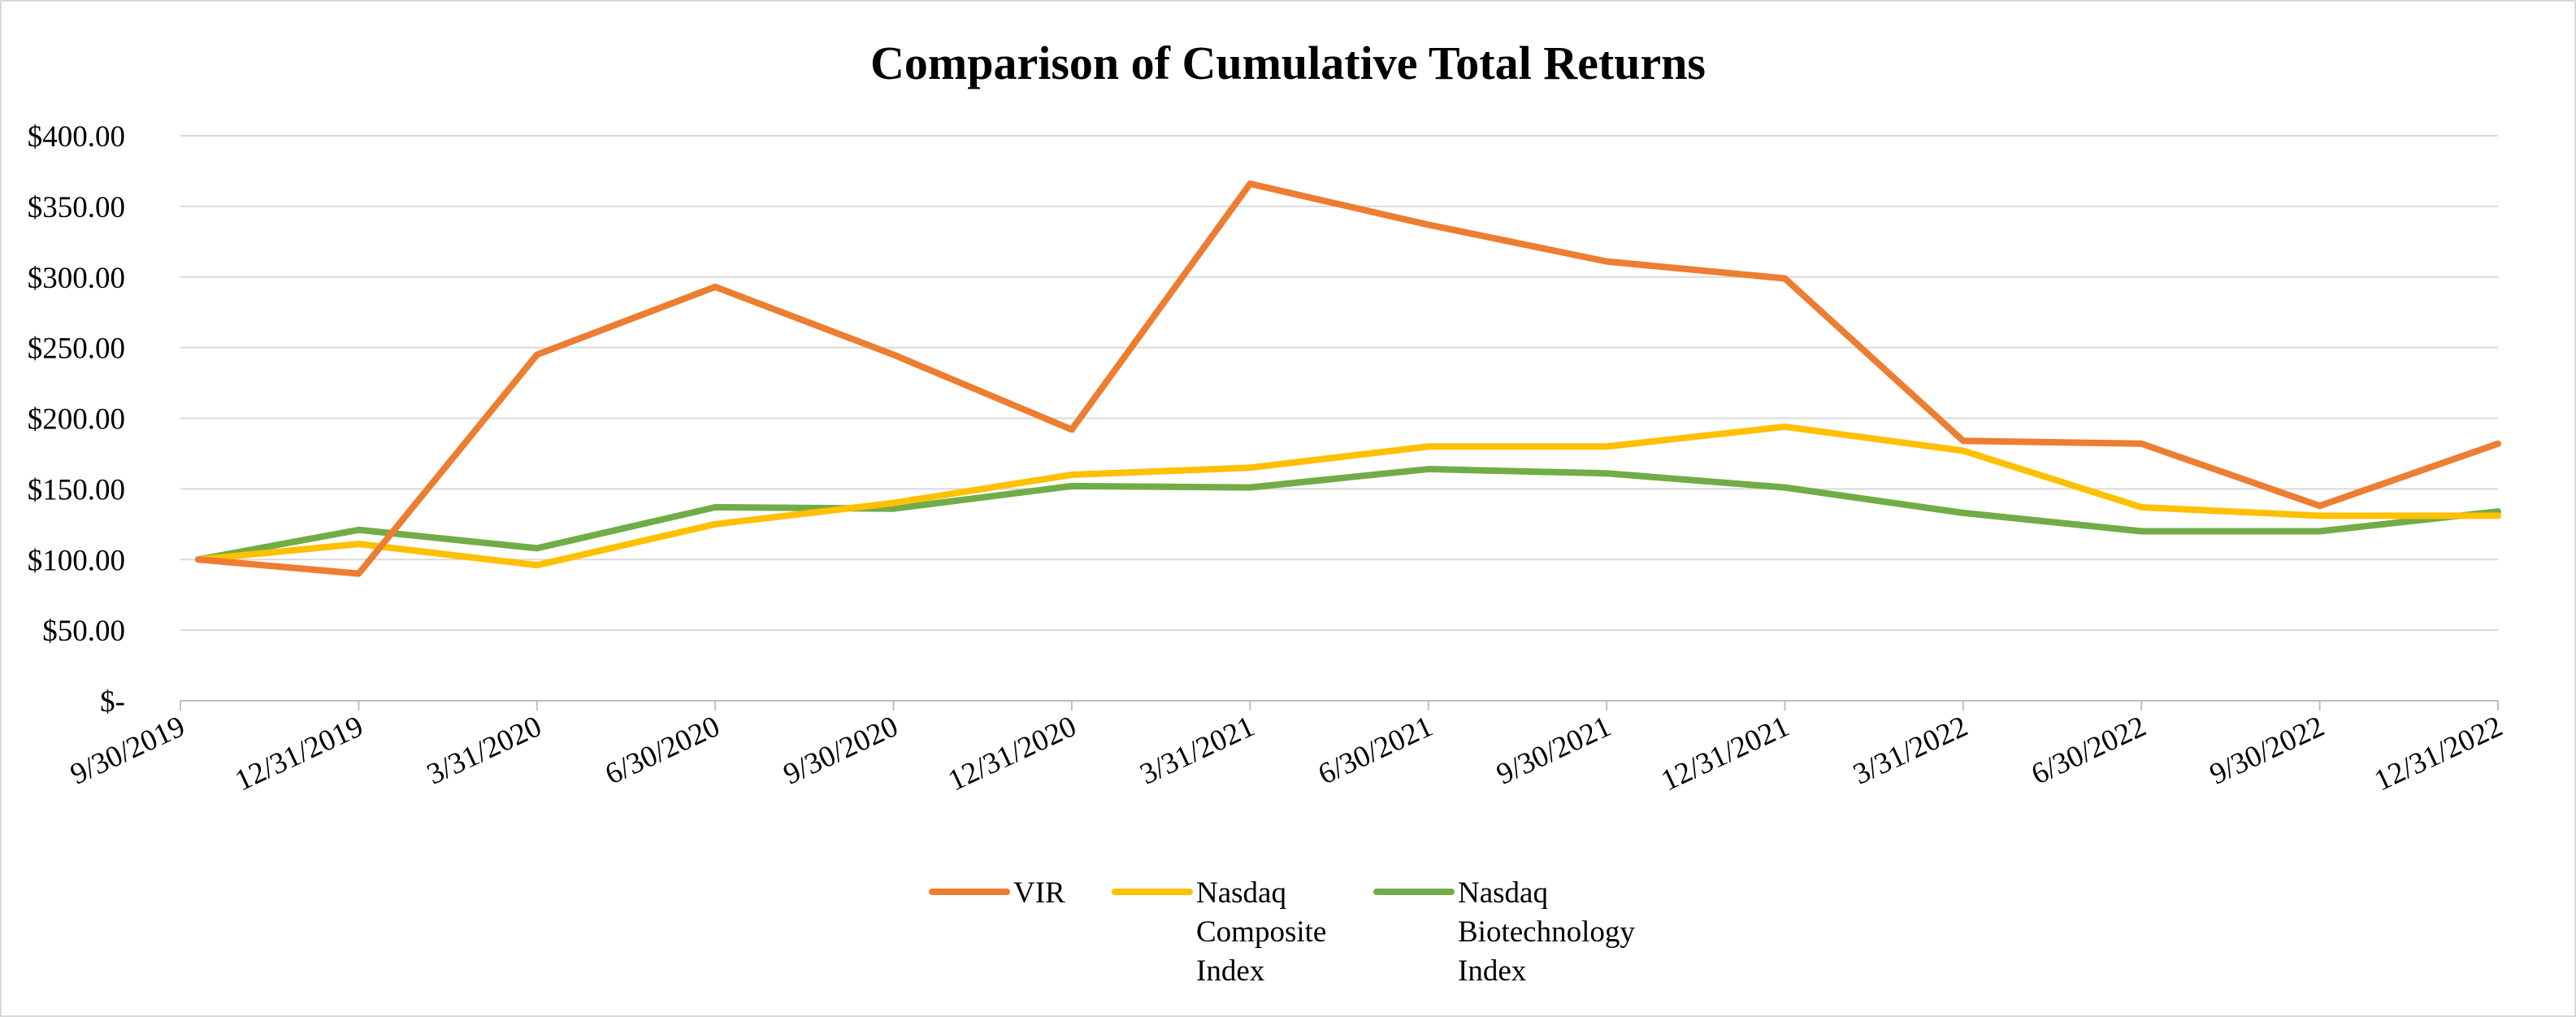 The width and height of the screenshot is (2576, 1017). Describe the element at coordinates (841, 751) in the screenshot. I see `x-tick-label: 9/30/2020` at that location.